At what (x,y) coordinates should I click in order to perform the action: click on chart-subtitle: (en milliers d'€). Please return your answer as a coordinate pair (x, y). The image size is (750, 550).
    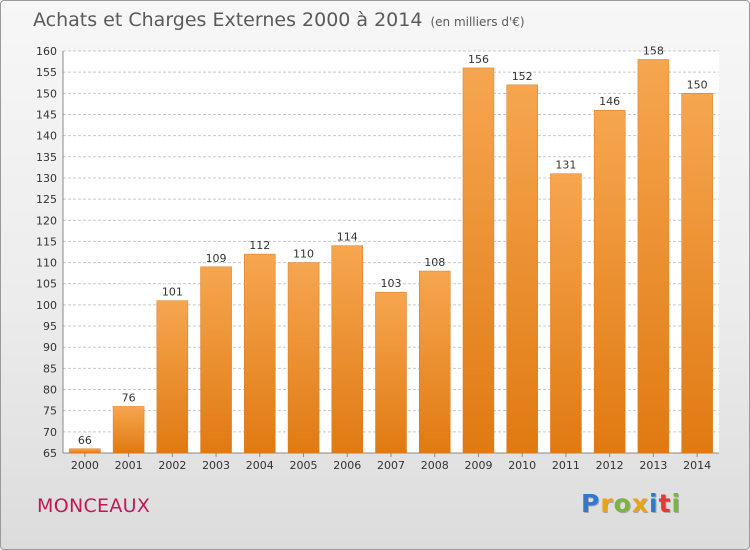
    Looking at the image, I should click on (477, 22).